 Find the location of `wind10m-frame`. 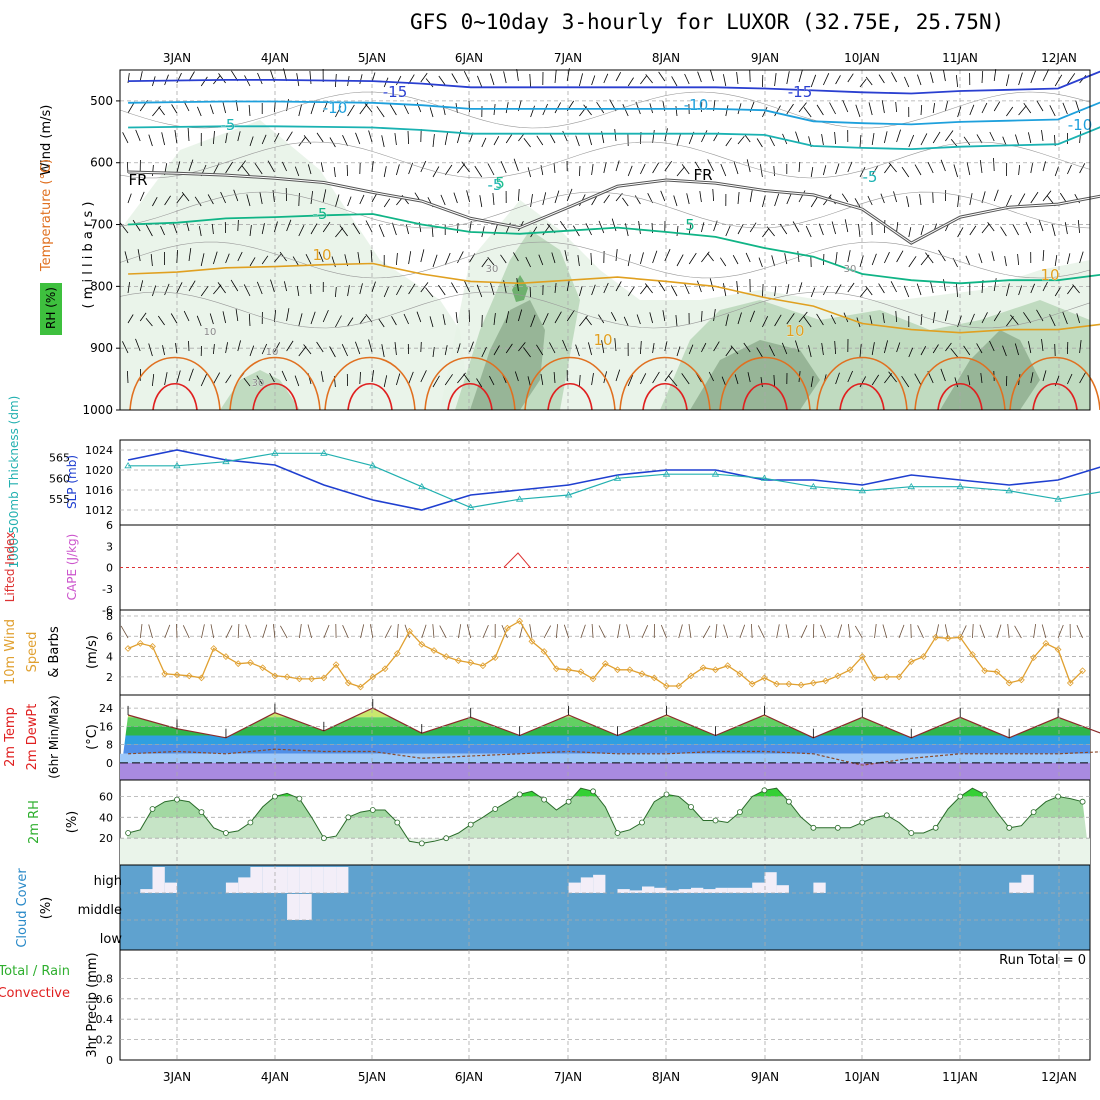

wind10m-frame is located at coordinates (605, 652).